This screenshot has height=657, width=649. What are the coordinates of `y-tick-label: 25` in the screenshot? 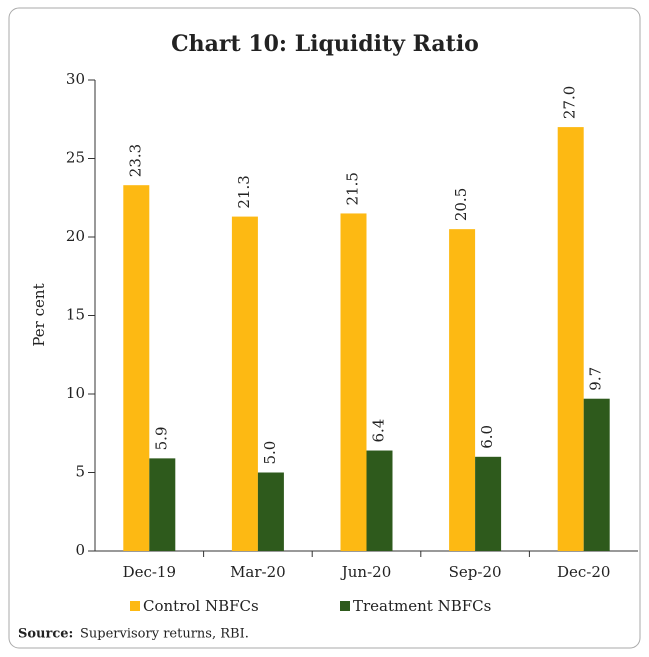 It's located at (75, 158).